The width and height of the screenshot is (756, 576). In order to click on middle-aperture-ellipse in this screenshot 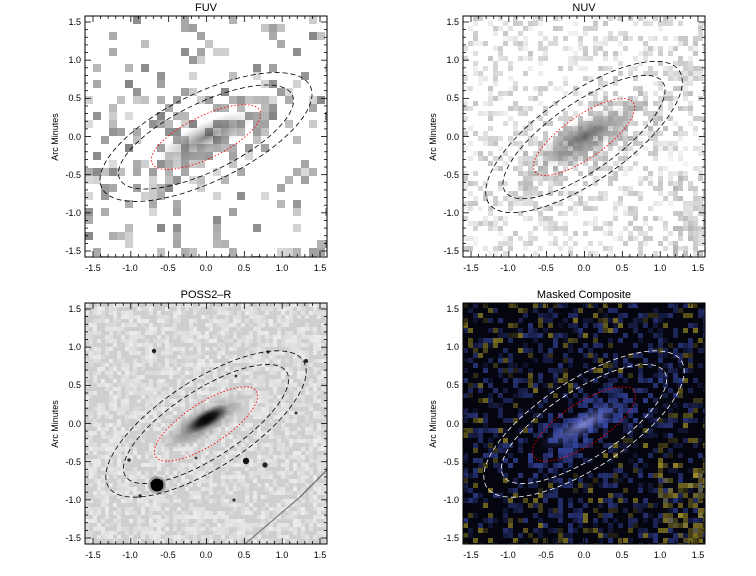, I will do `click(206, 137)`.